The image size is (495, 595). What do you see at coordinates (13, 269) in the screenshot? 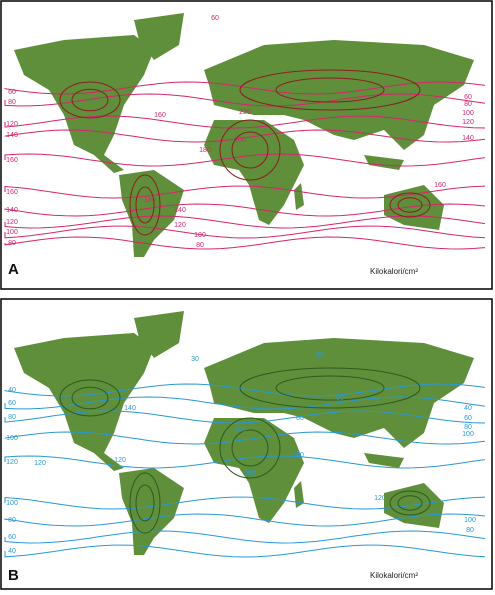
I see `panel-label: A` at bounding box center [13, 269].